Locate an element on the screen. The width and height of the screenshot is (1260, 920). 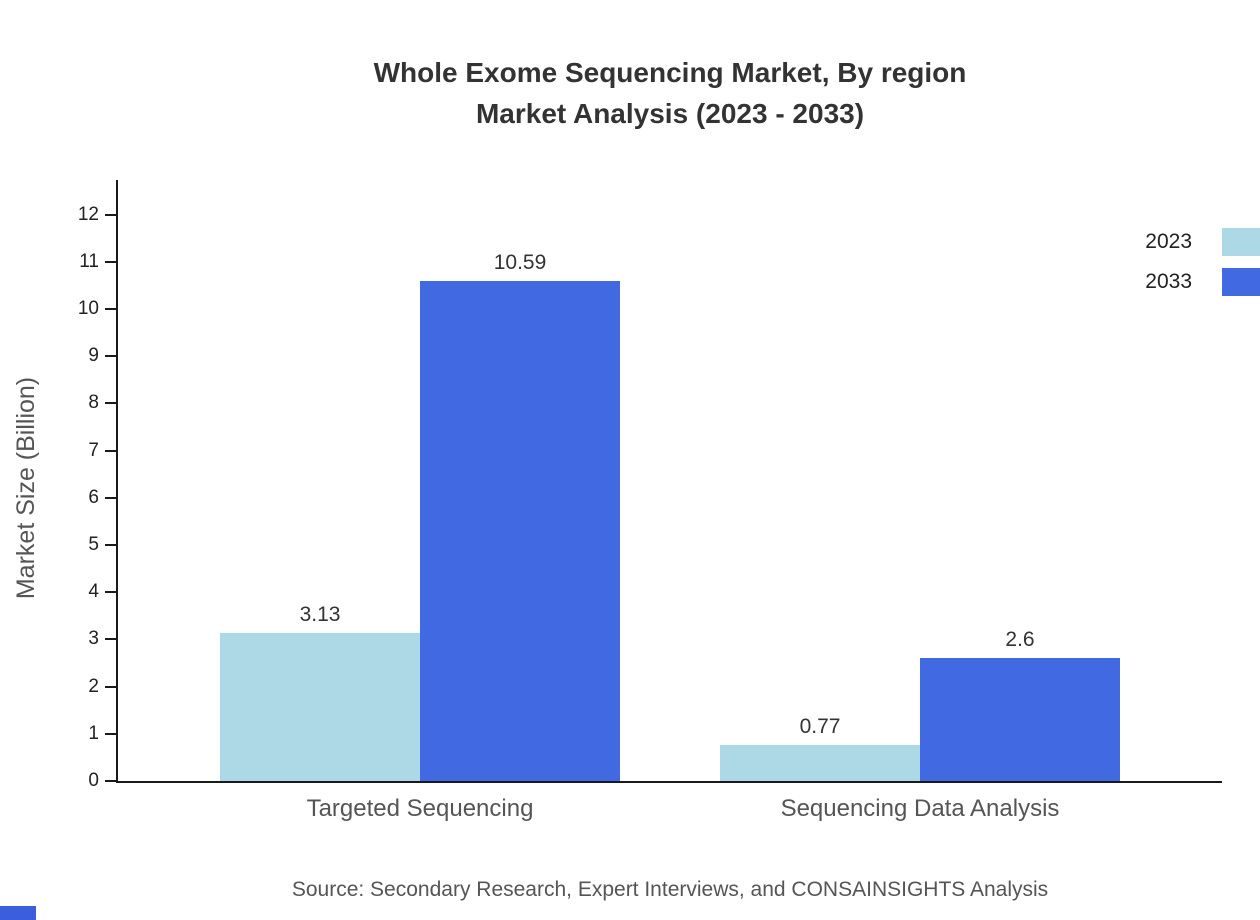
y-tick-label: 2 is located at coordinates (93, 686).